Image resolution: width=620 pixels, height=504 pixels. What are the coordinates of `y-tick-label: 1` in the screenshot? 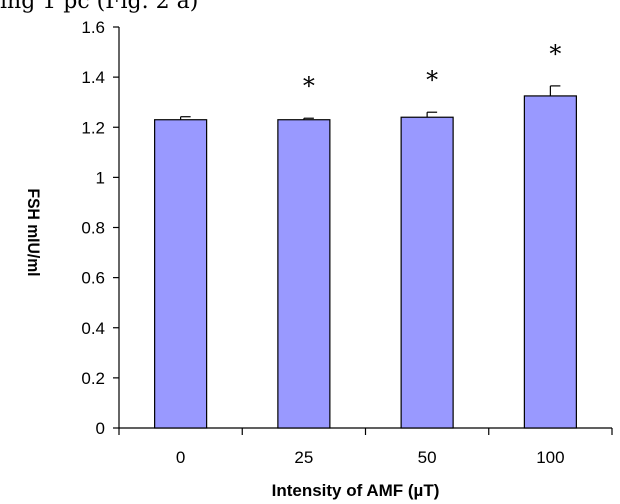 It's located at (100, 177).